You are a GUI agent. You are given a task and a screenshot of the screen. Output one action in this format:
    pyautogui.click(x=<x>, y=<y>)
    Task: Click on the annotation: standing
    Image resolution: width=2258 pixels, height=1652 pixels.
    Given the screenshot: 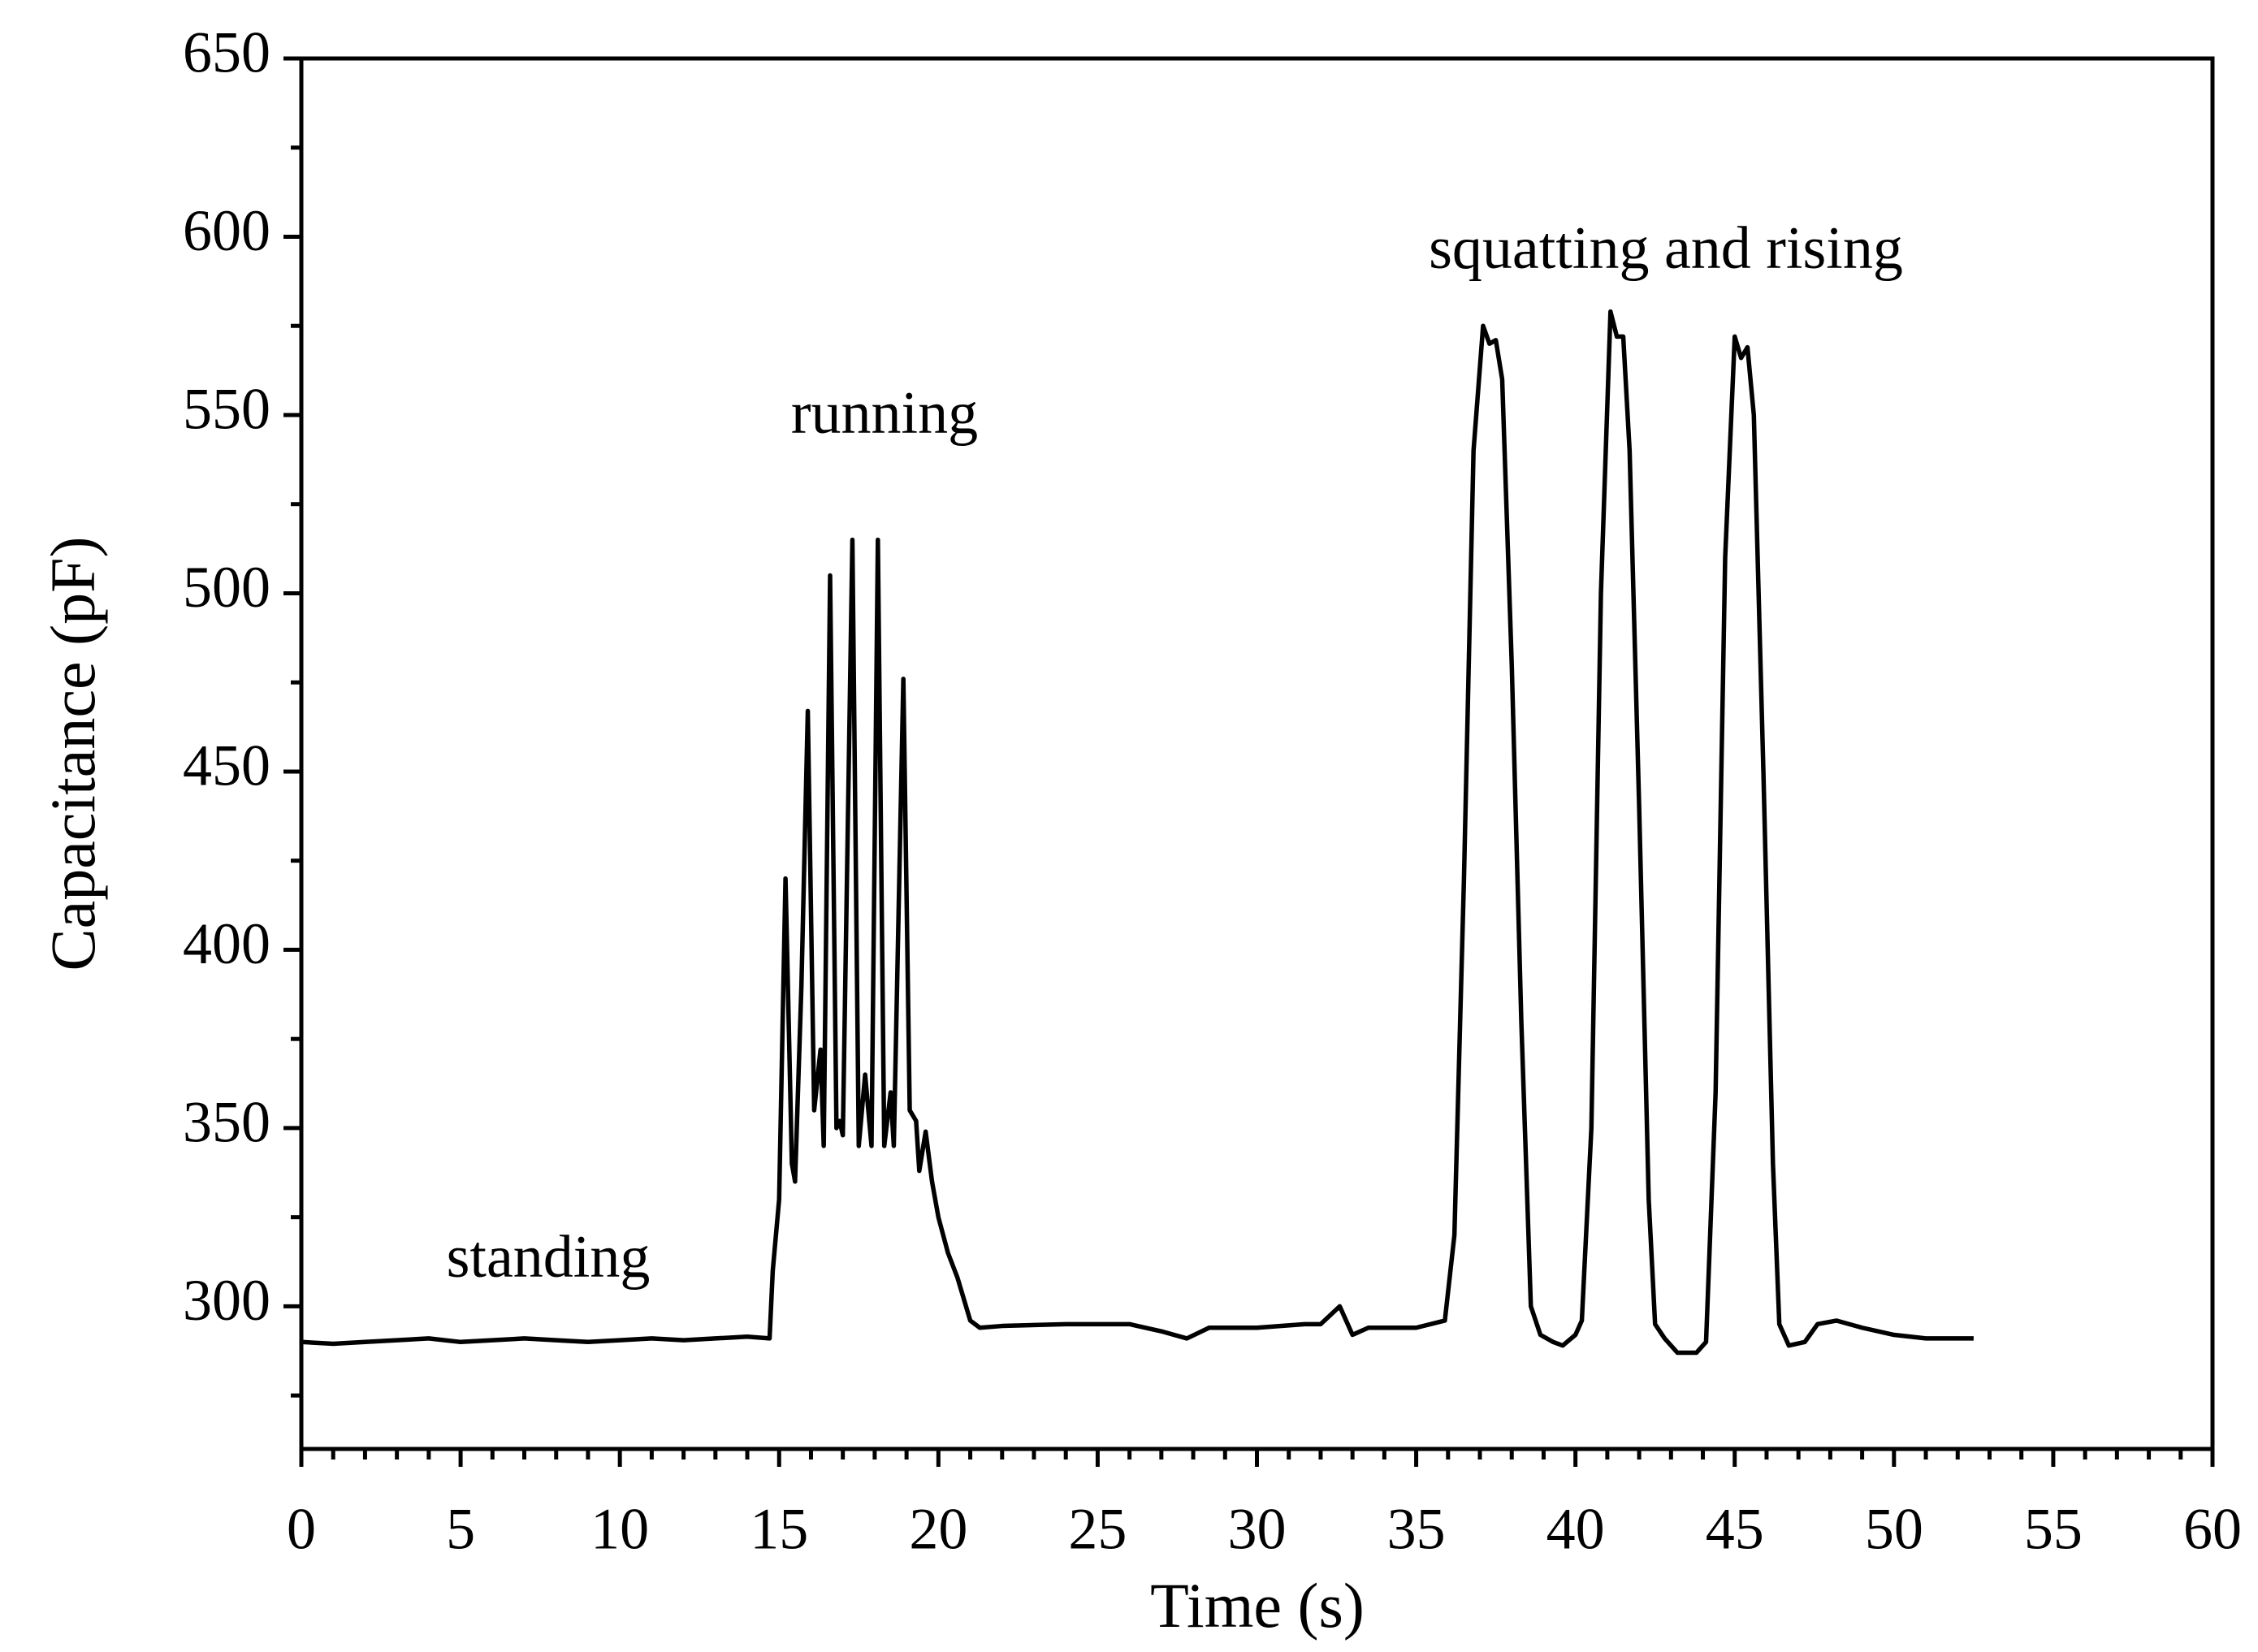 What is the action you would take?
    pyautogui.click(x=549, y=1257)
    